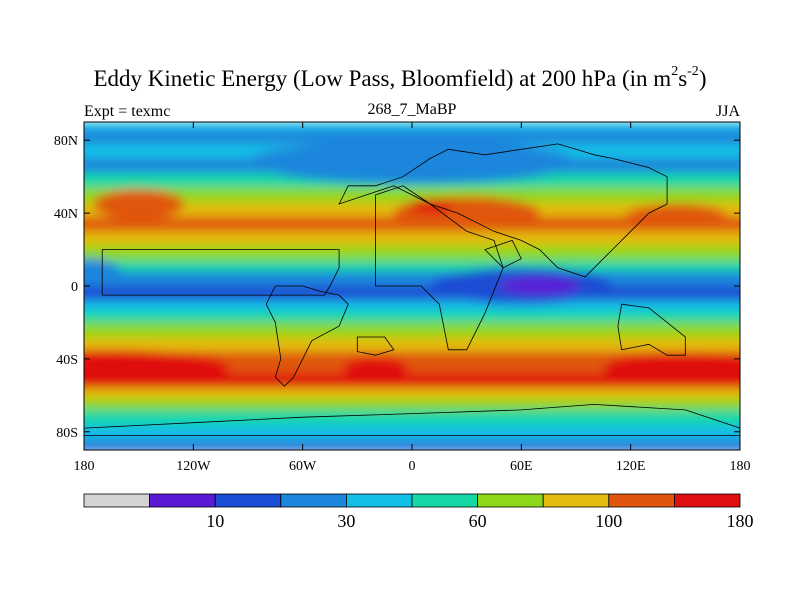 The height and width of the screenshot is (600, 800). I want to click on season-label: JJA, so click(727, 111).